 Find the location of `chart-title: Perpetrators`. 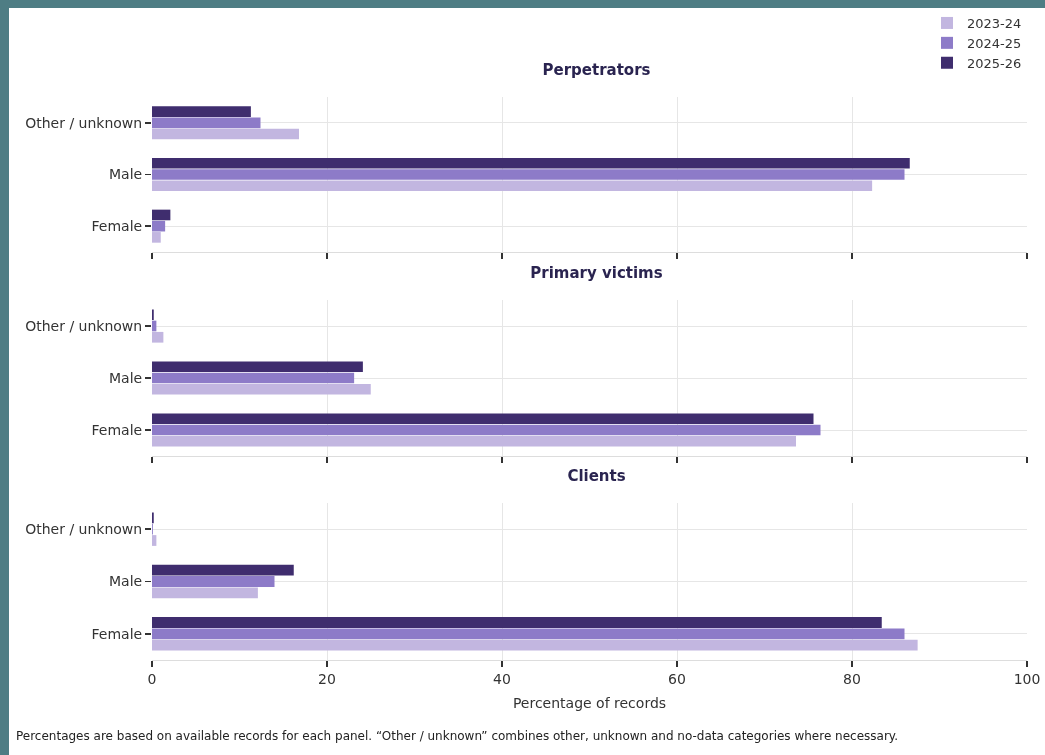

chart-title: Perpetrators is located at coordinates (596, 70).